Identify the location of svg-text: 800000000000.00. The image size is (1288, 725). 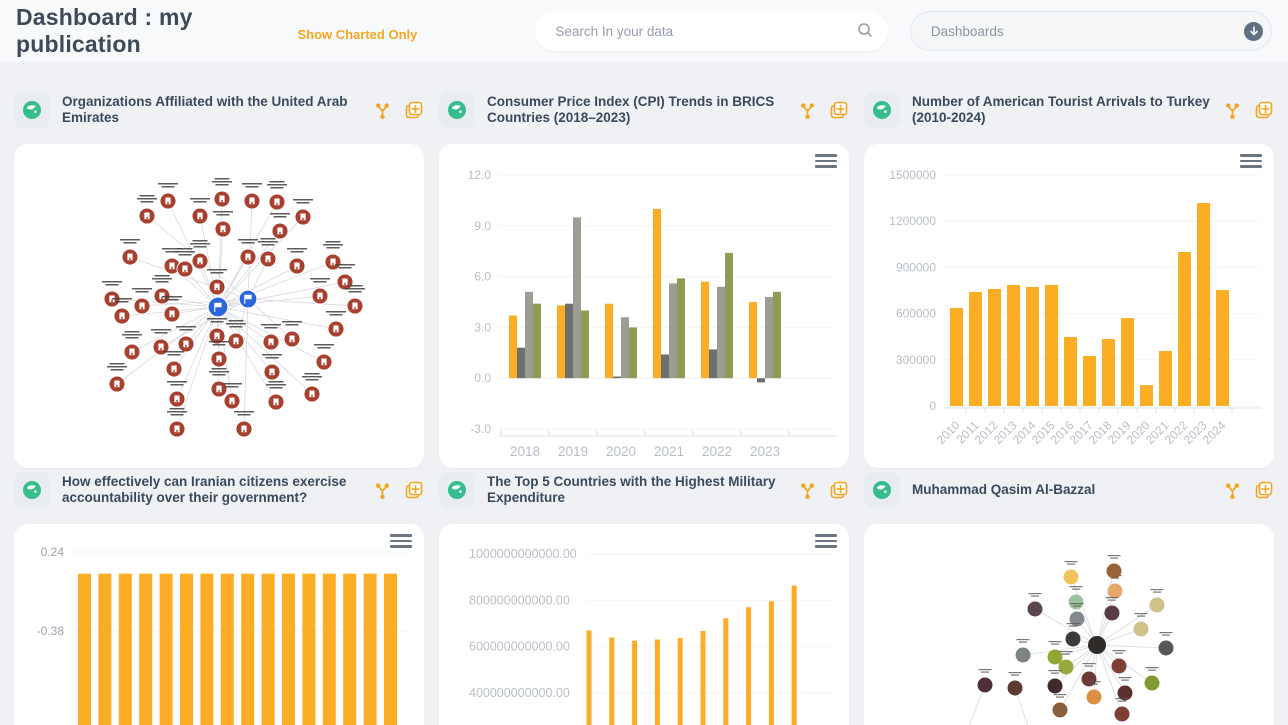
(519, 600).